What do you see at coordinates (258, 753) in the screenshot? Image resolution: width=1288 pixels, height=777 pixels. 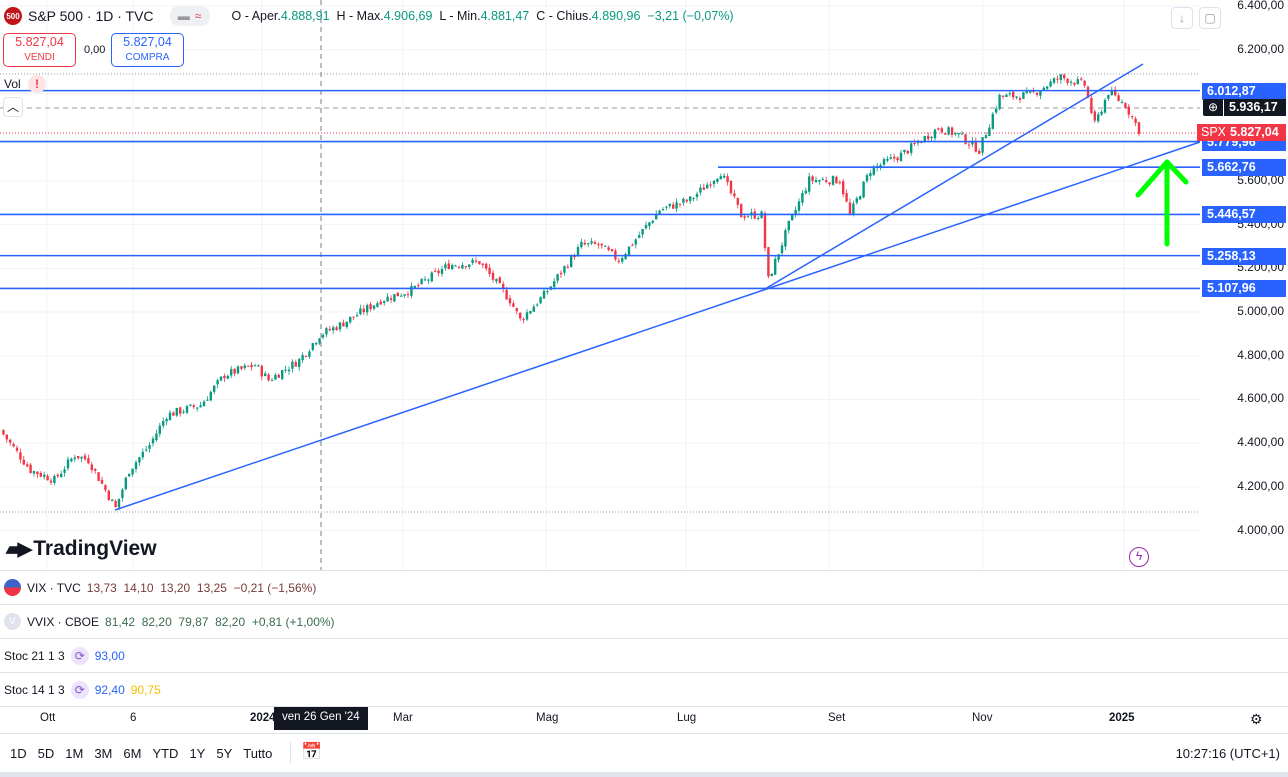 I see `range-tutto: Tutto` at bounding box center [258, 753].